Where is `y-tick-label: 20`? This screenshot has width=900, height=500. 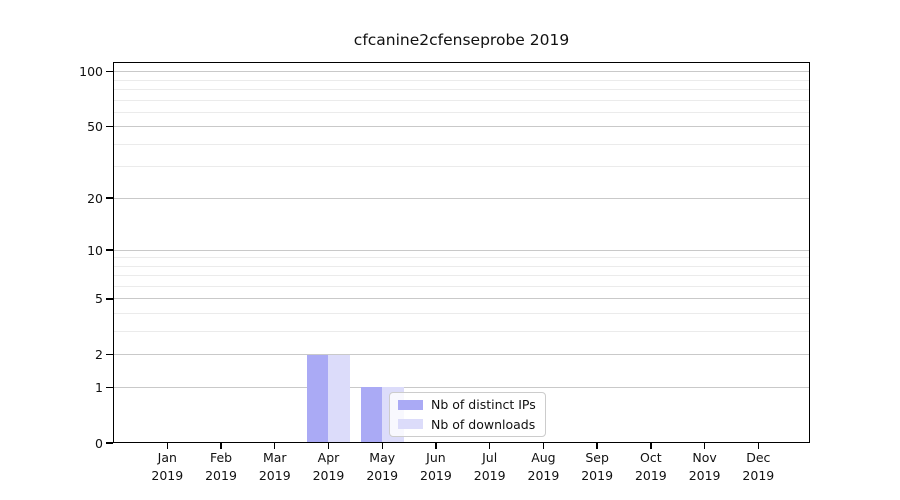
y-tick-label: 20 is located at coordinates (95, 198).